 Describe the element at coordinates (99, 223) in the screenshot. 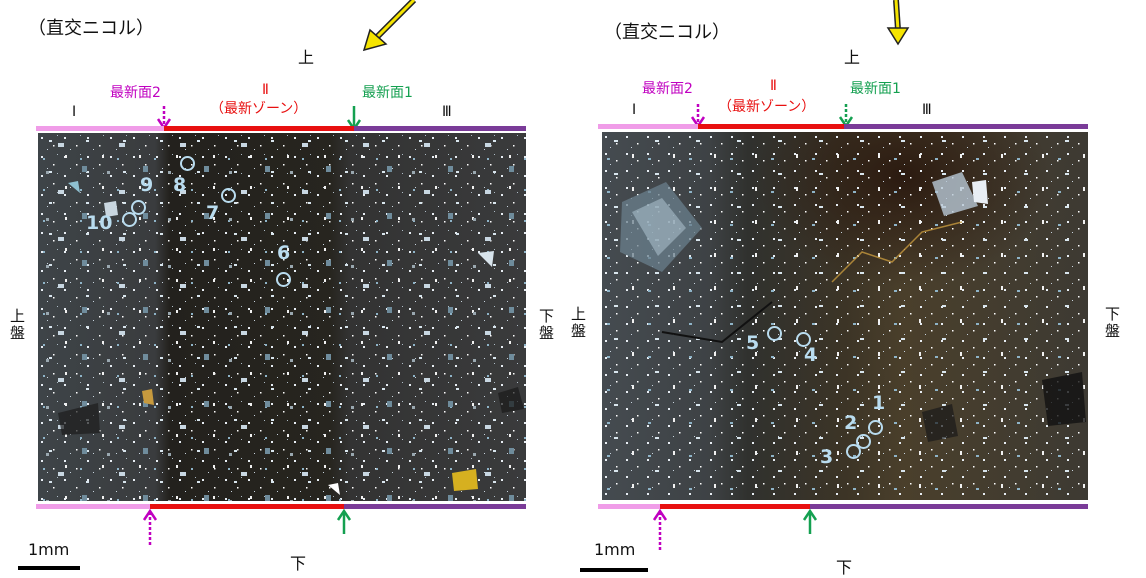

I see `point-label-10: 10` at that location.